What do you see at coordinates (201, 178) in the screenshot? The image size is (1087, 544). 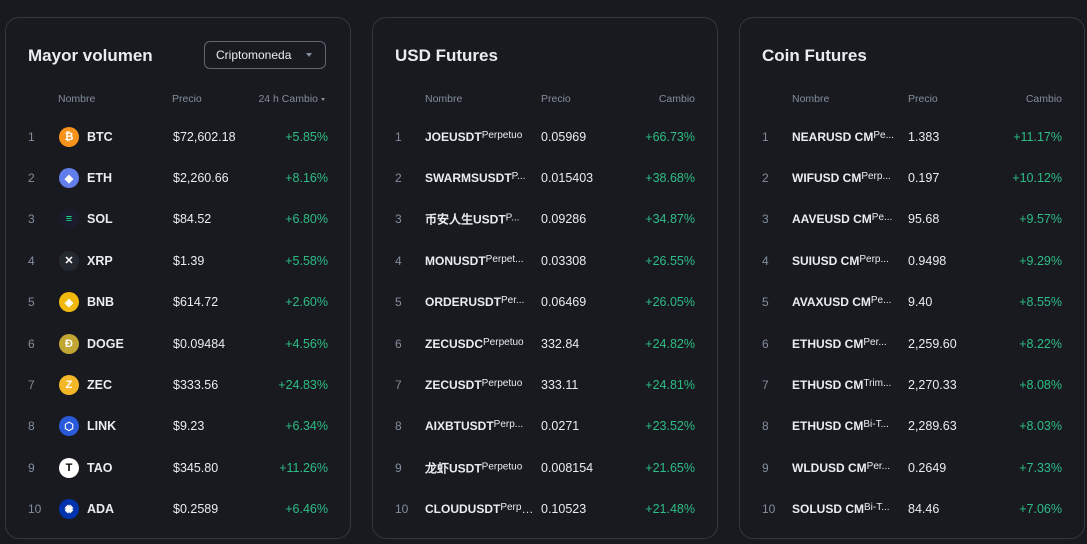 I see `coin-price: $2,260.66` at bounding box center [201, 178].